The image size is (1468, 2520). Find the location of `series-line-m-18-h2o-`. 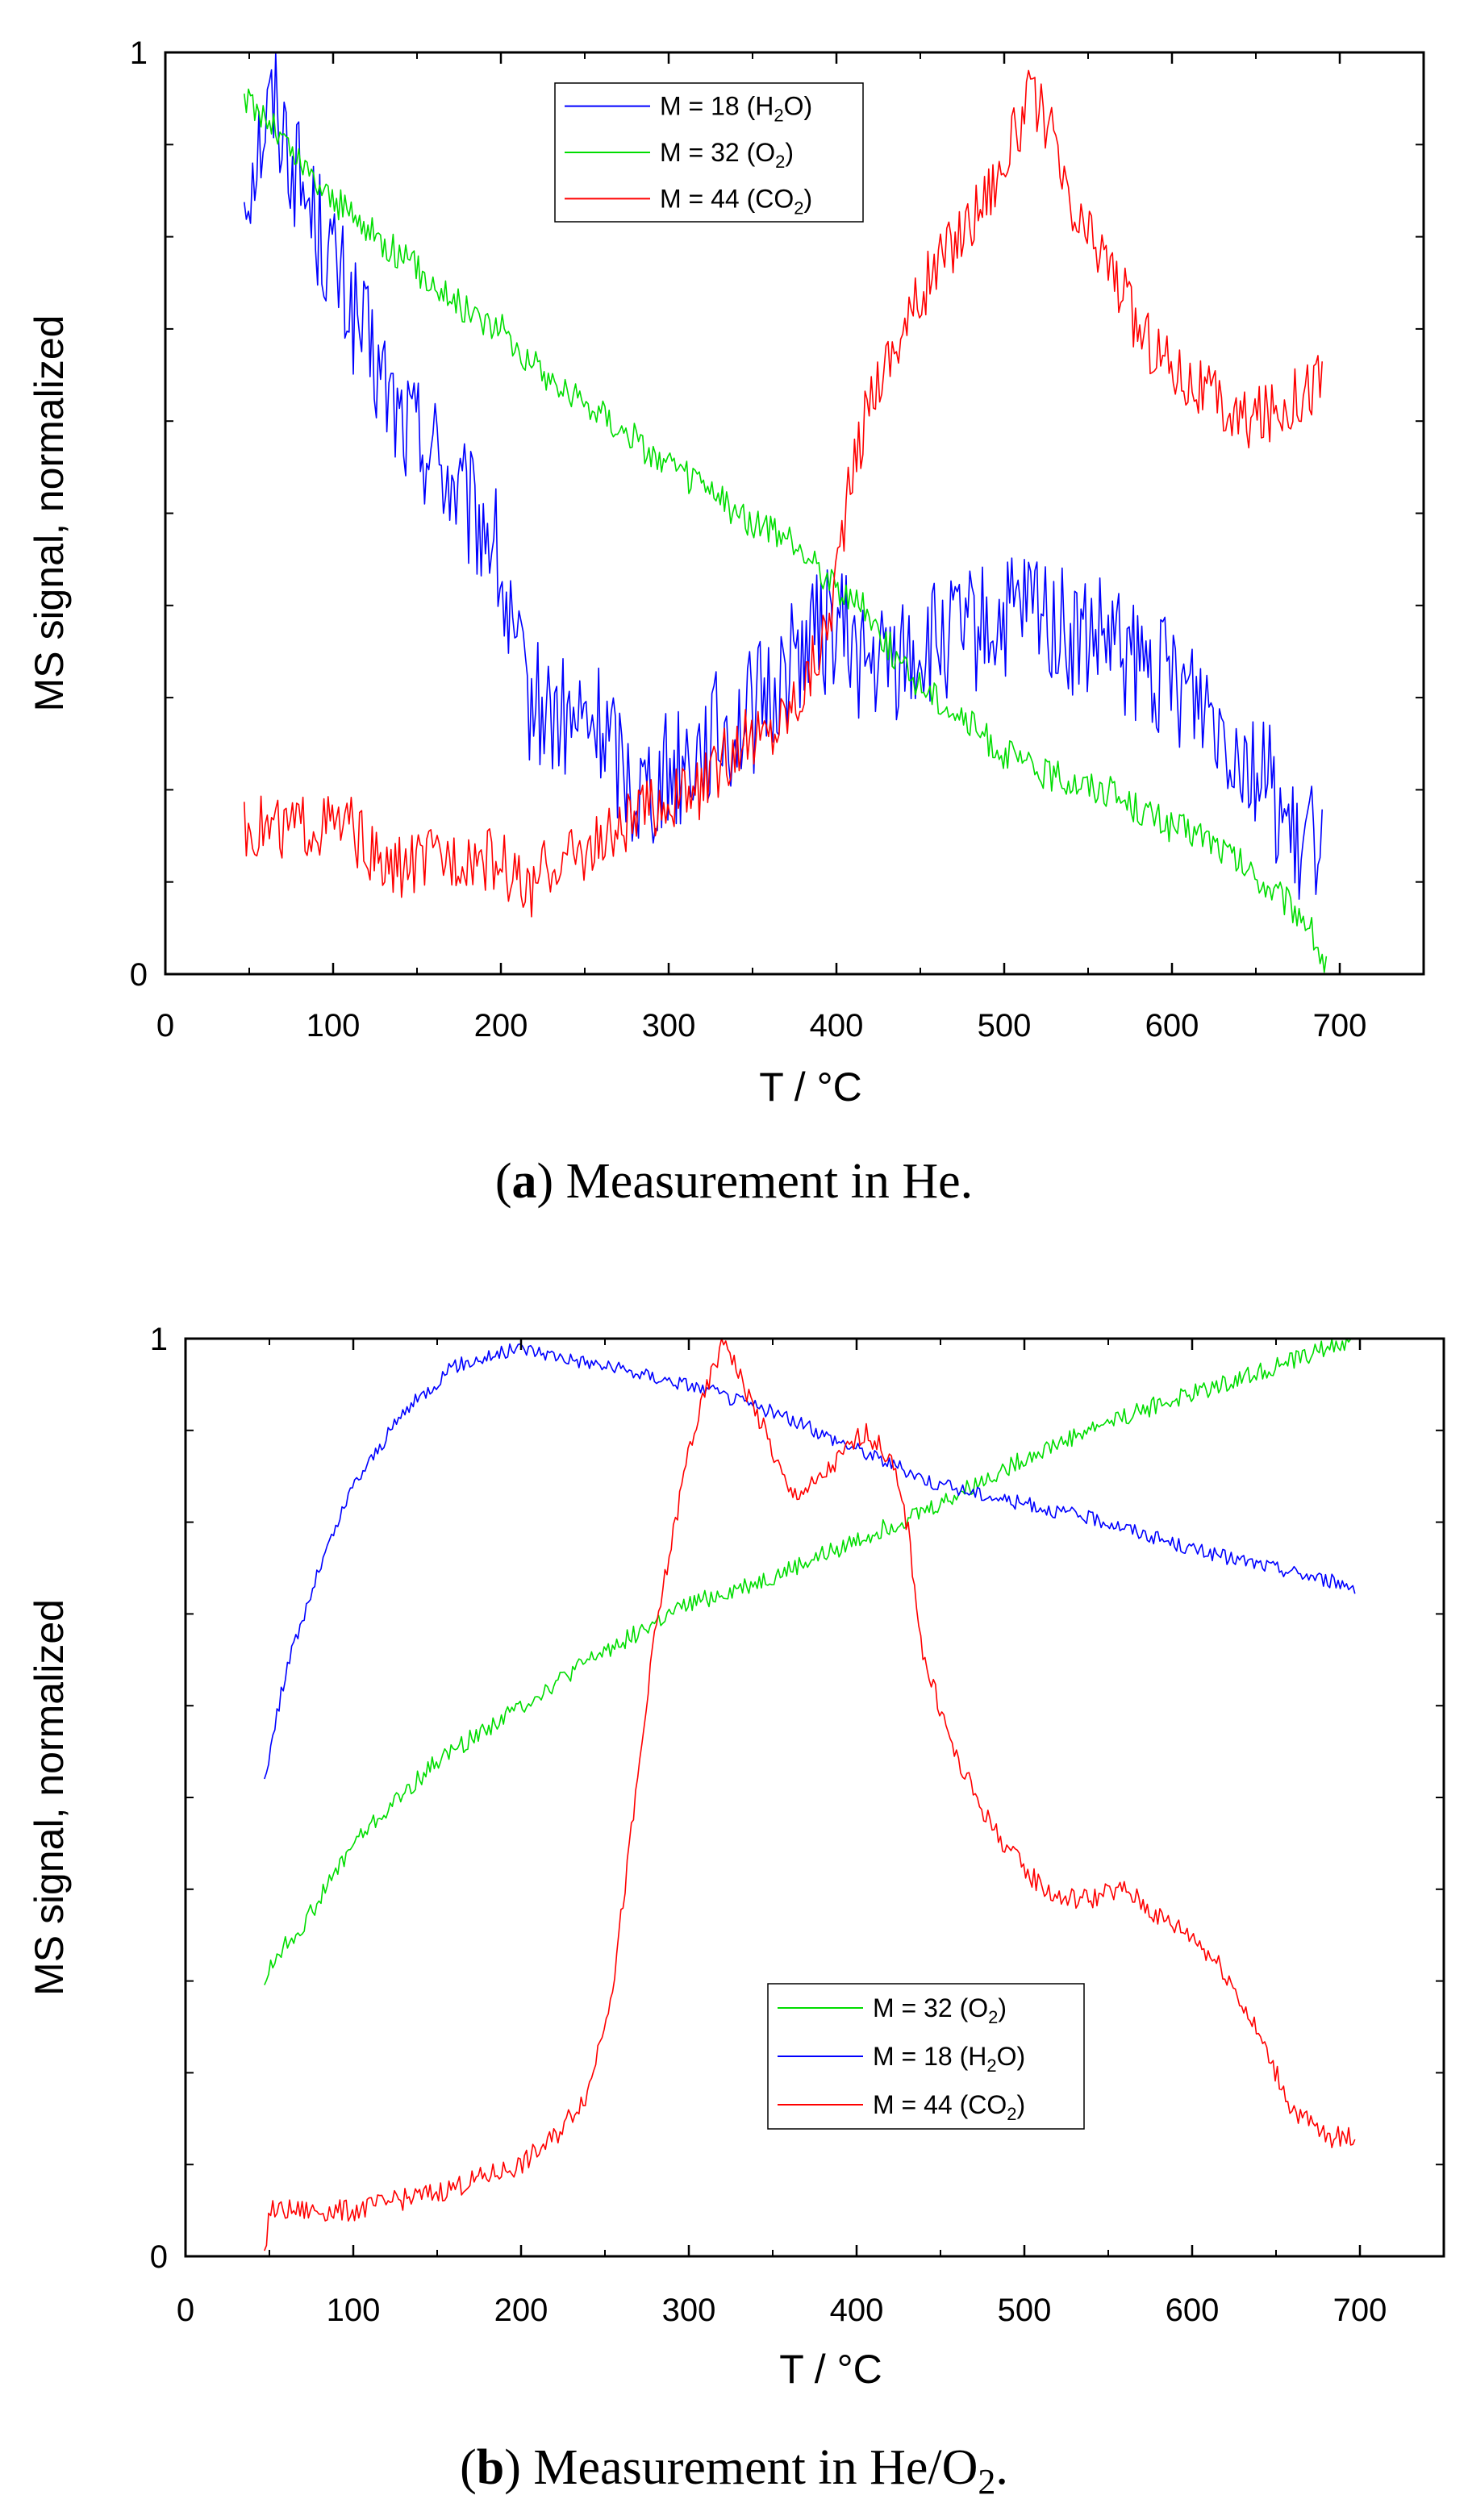

series-line-m-18-h2o- is located at coordinates (810, 1561).